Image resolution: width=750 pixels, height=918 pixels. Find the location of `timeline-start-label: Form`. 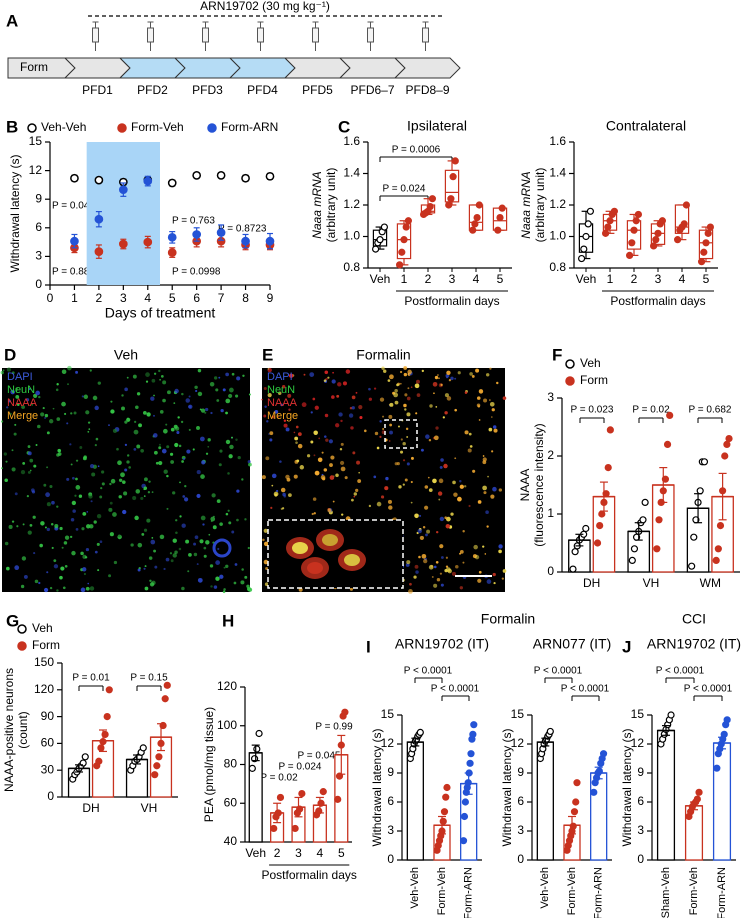

timeline-start-label: Form is located at coordinates (34, 67).